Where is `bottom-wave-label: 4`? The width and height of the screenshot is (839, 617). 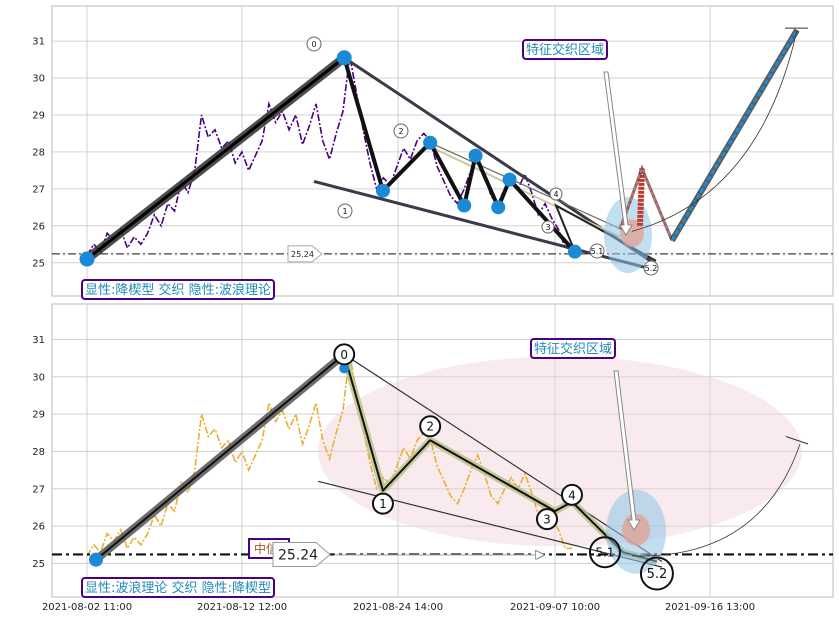 bottom-wave-label: 4 is located at coordinates (572, 495).